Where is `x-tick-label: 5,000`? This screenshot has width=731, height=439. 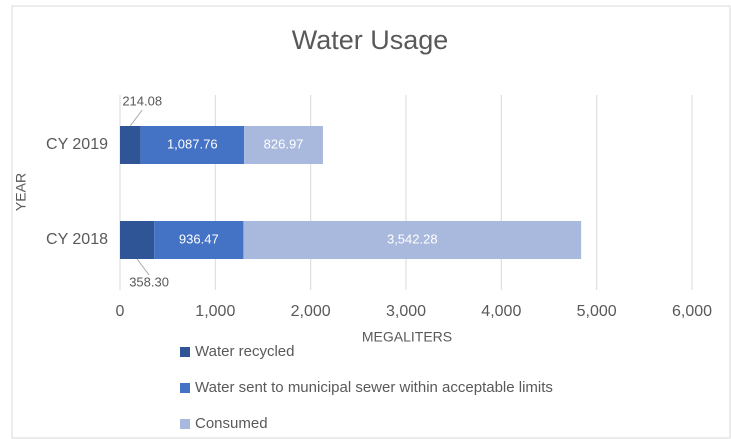
x-tick-label: 5,000 is located at coordinates (597, 311).